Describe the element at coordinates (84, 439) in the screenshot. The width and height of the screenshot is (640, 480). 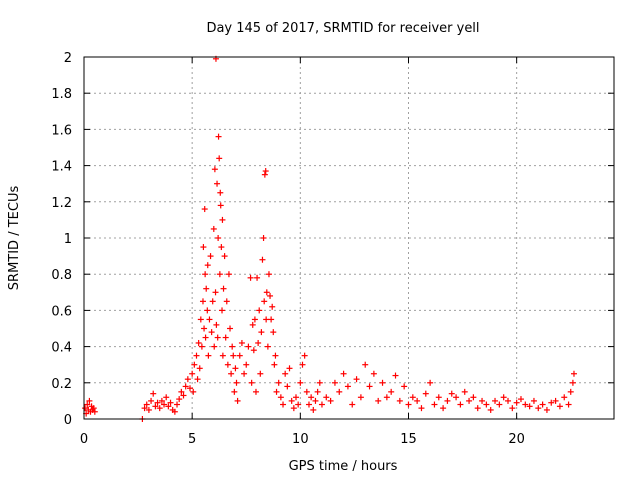
I see `x-tick-label: 0` at that location.